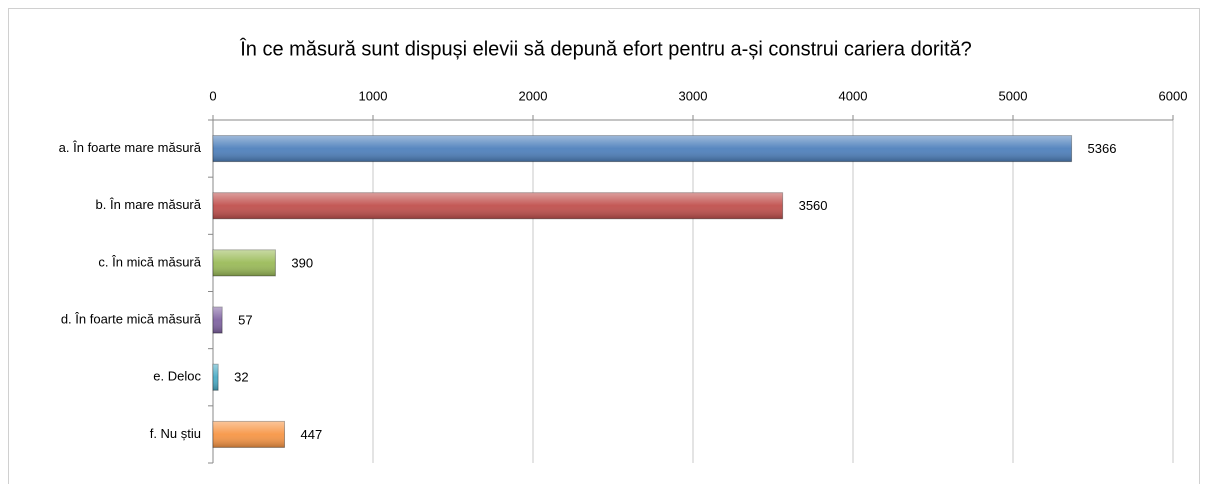  What do you see at coordinates (130, 147) in the screenshot?
I see `y-tick-label: a. În foarte mare măsură` at bounding box center [130, 147].